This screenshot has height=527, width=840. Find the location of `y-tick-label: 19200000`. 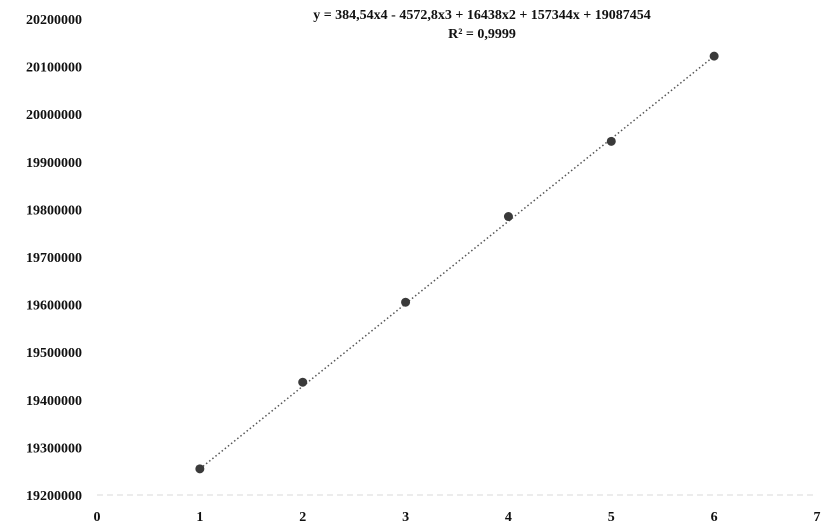

y-tick-label: 19200000 is located at coordinates (54, 496).